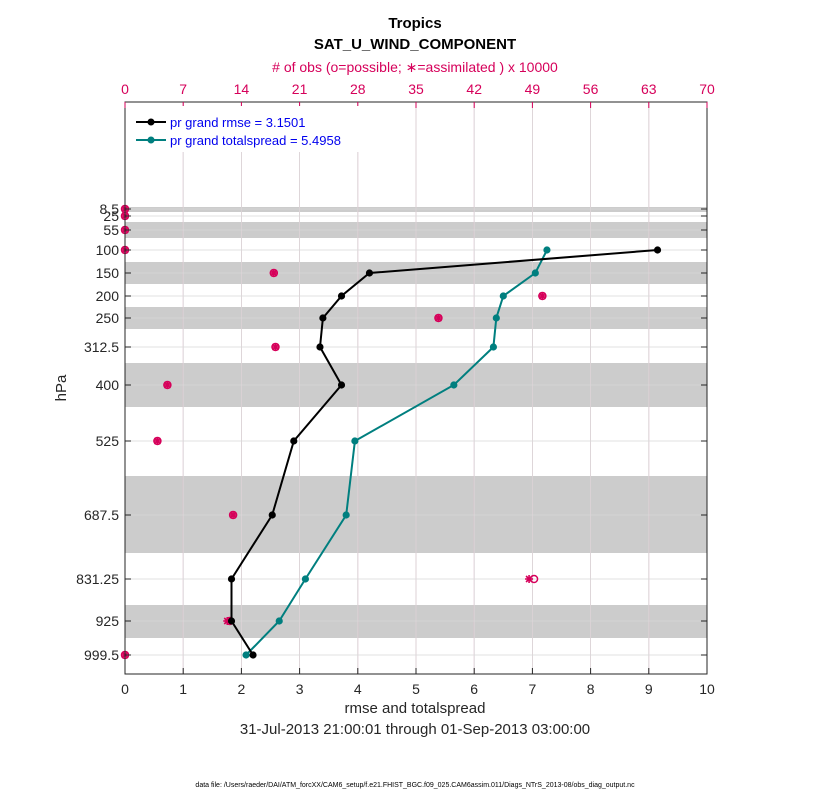 The image size is (830, 800). Describe the element at coordinates (125, 689) in the screenshot. I see `x-tick-label: 0` at that location.